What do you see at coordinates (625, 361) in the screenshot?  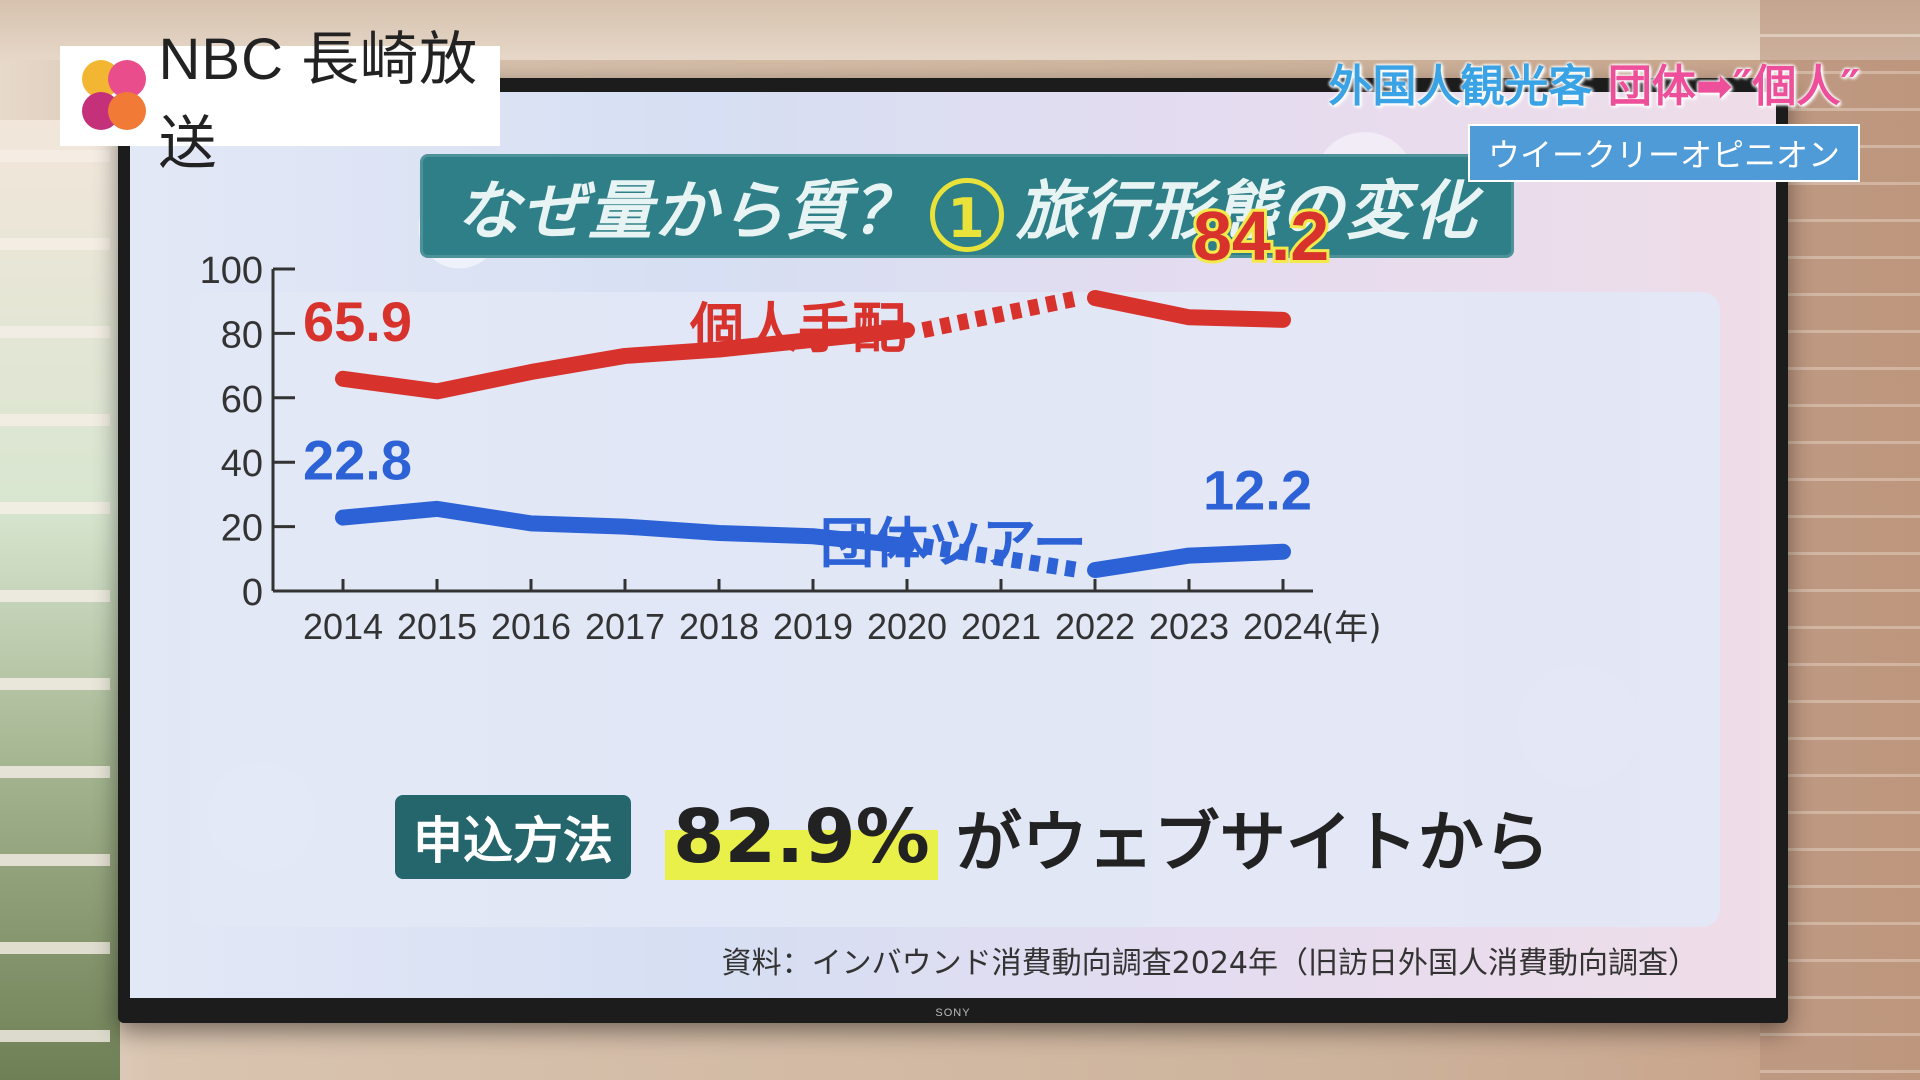 I see `series-individual-line-a` at bounding box center [625, 361].